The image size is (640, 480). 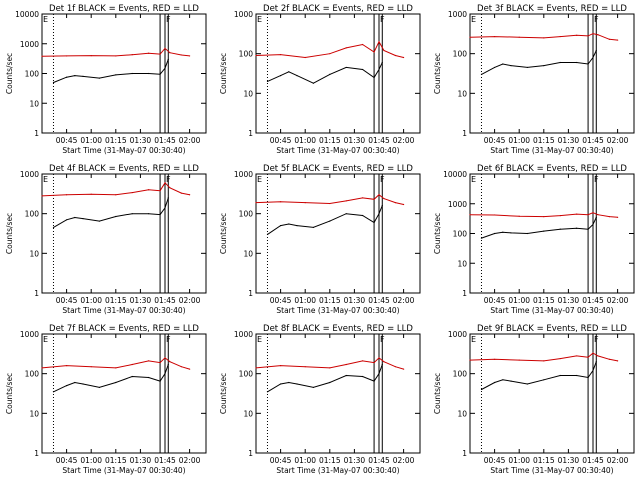 What do you see at coordinates (250, 293) in the screenshot?
I see `y-tick-label: 1` at bounding box center [250, 293].